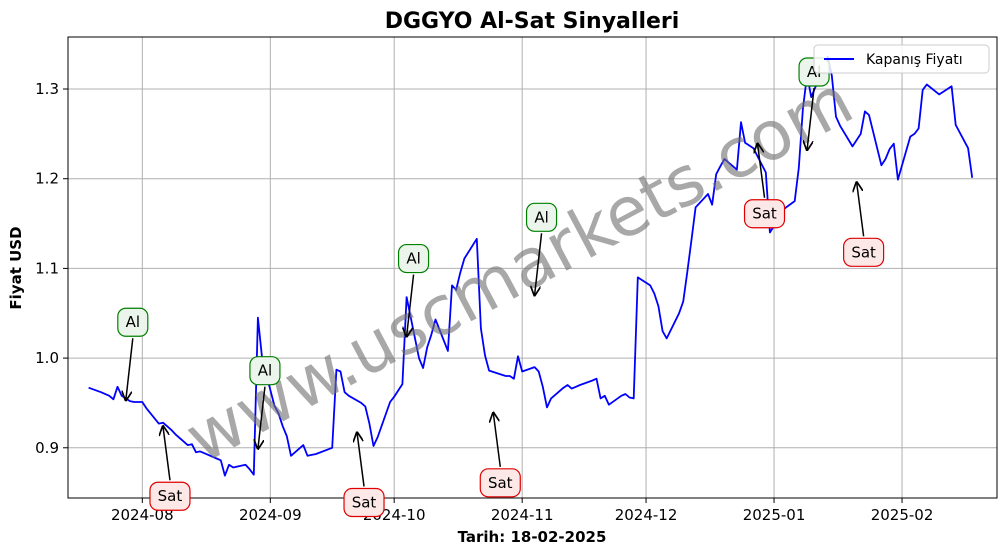 This screenshot has width=1006, height=554. I want to click on y-tick-label: 1.2, so click(47, 179).